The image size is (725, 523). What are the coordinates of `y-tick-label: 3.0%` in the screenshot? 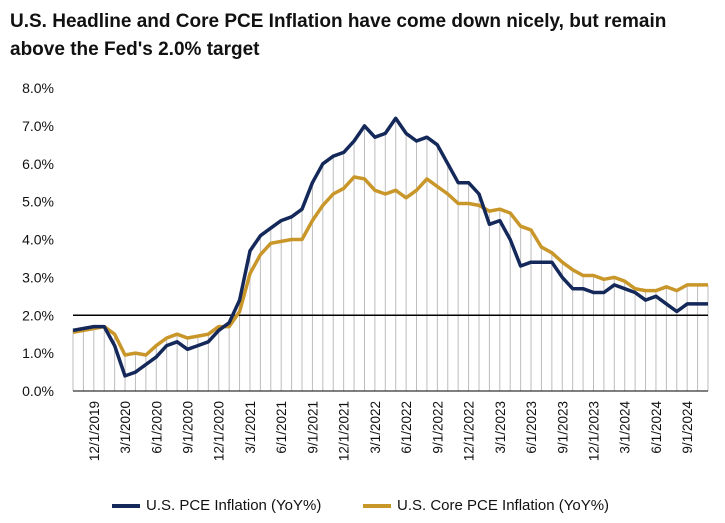 It's located at (38, 277).